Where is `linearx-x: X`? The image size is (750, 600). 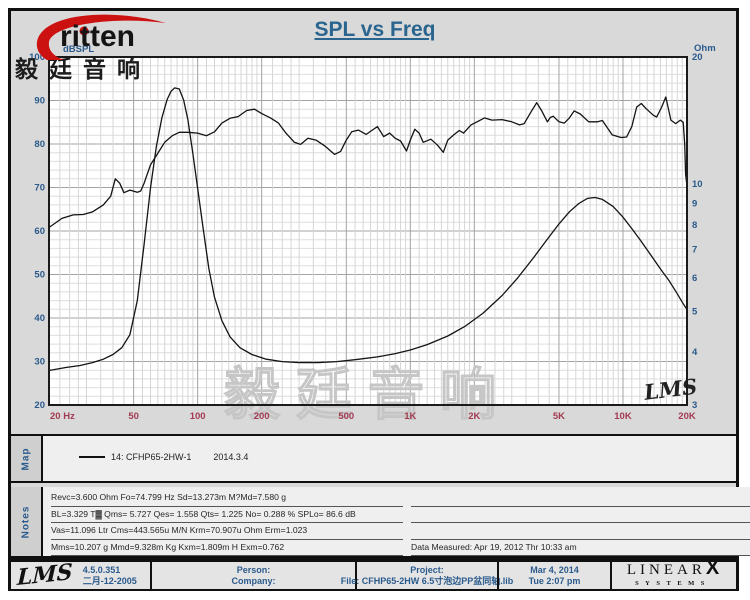
linearx-x: X is located at coordinates (712, 567).